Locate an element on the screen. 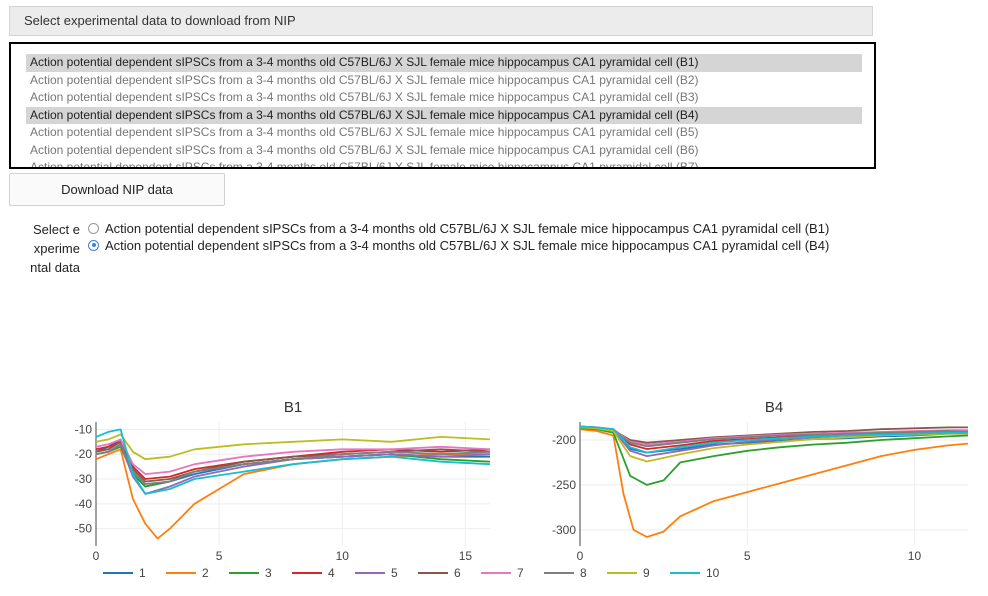  chart-legend: 1 2 3 4 5 6 7 8 9 10 is located at coordinates (411, 573).